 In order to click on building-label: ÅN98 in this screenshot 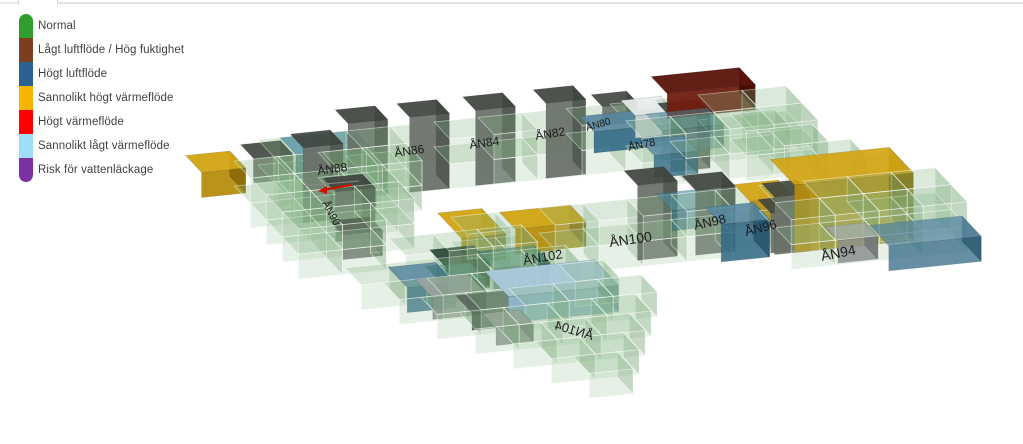, I will do `click(709, 222)`.